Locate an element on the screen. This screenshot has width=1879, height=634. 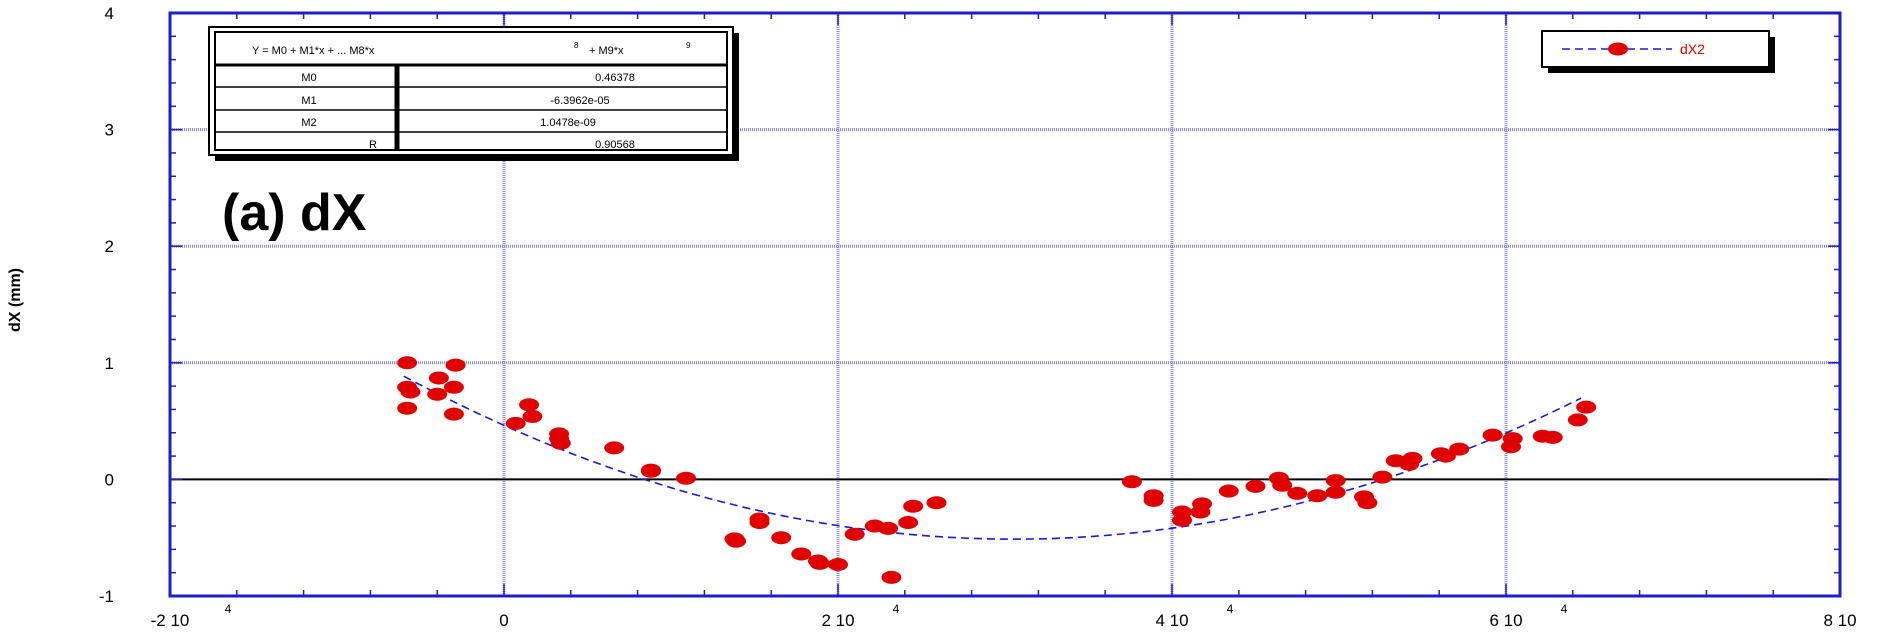
fit-row-value: 0.46378 is located at coordinates (615, 78).